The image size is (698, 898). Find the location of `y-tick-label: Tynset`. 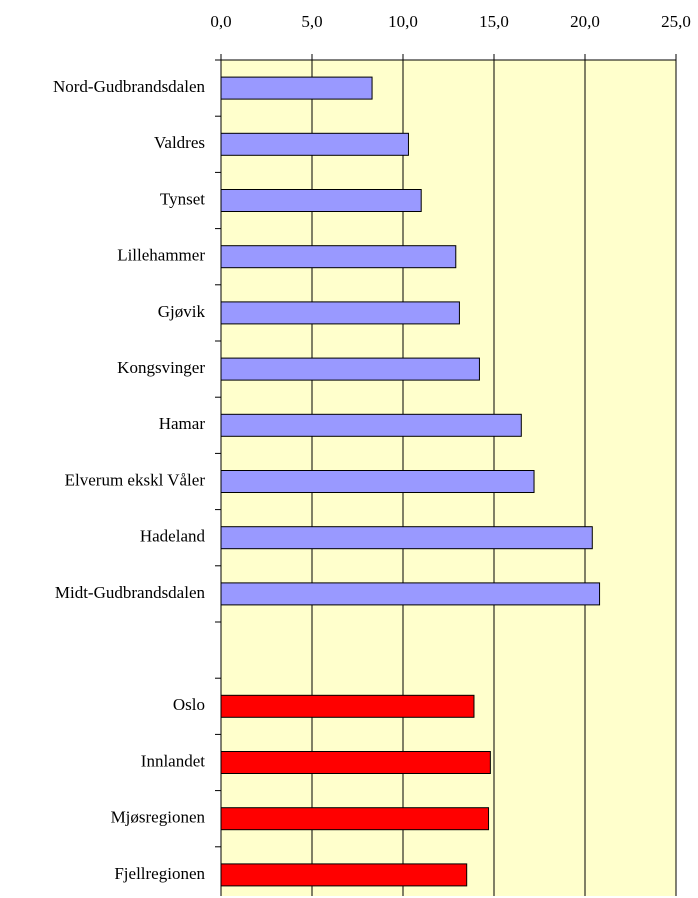

y-tick-label: Tynset is located at coordinates (182, 198).